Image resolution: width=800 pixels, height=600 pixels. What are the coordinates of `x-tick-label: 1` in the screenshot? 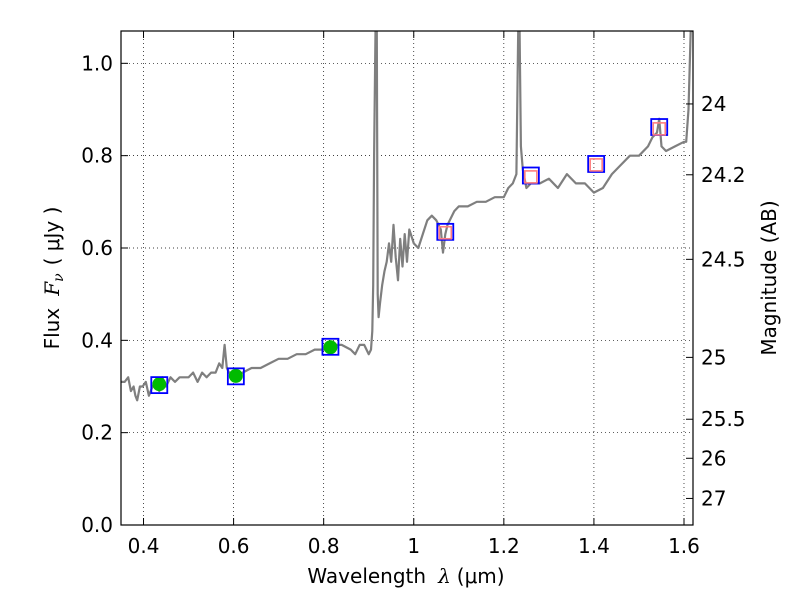 It's located at (413, 546).